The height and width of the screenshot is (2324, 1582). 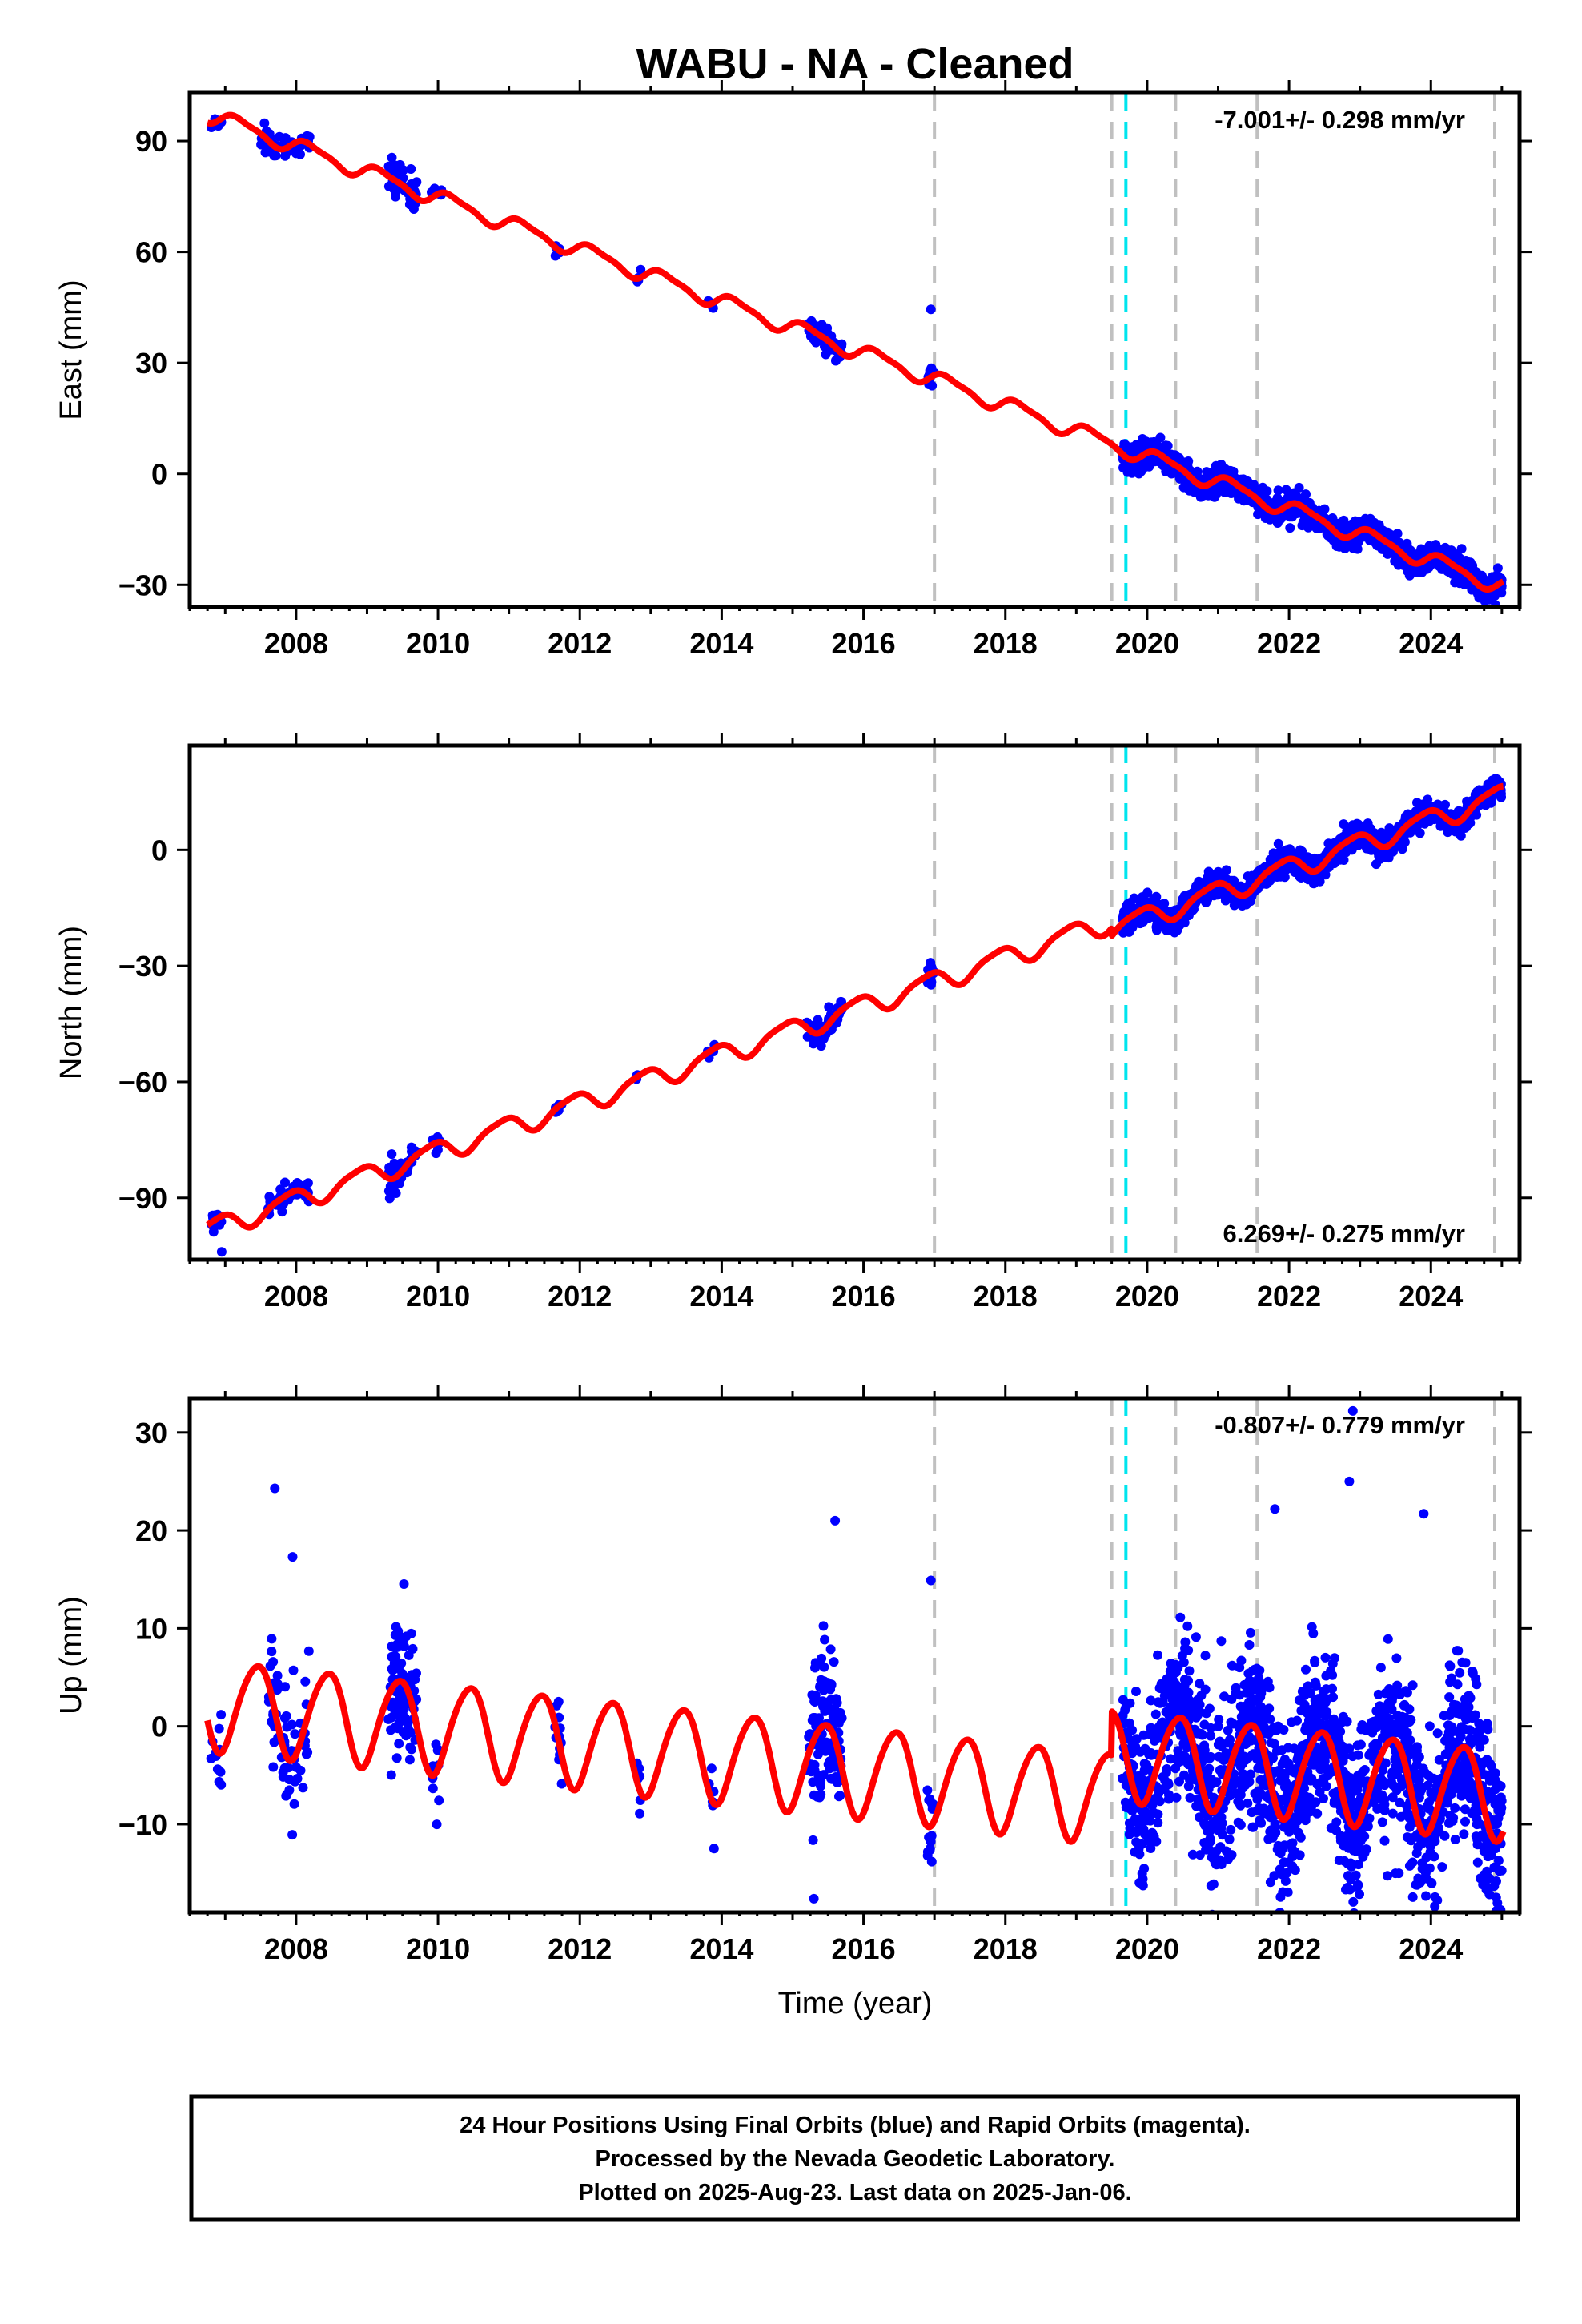 I want to click on x-tick-label: 2024, so click(x=1431, y=1296).